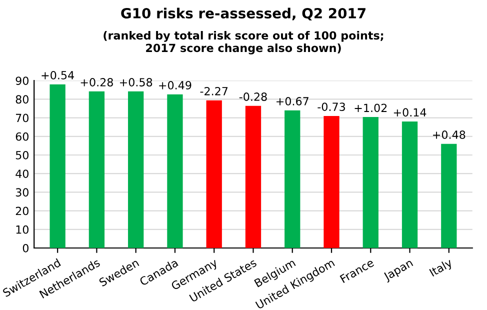 This screenshot has width=487, height=310. I want to click on y-tick-label: 80, so click(22, 99).